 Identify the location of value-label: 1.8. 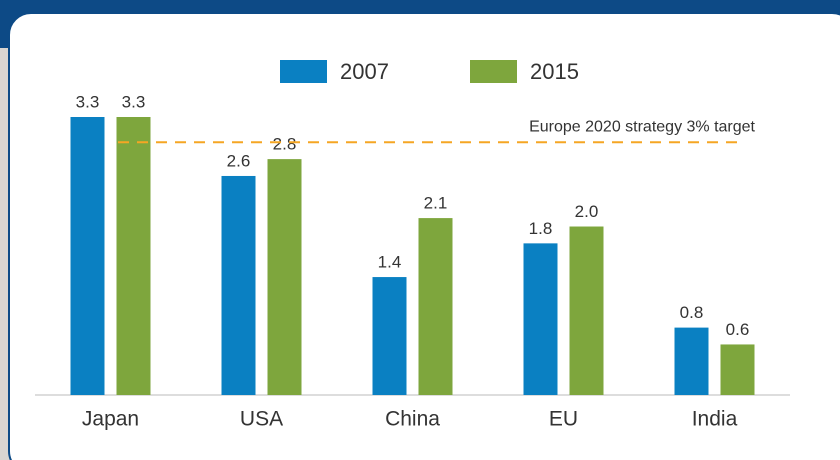
(541, 228).